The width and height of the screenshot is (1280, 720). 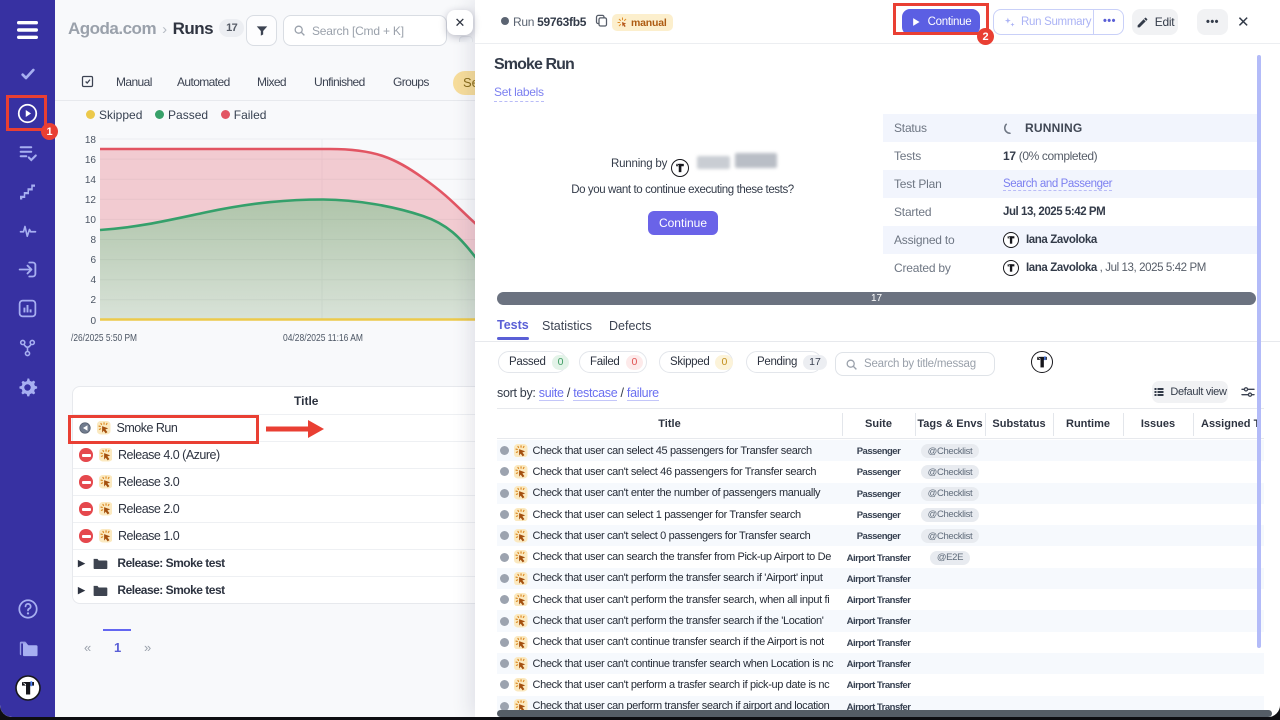 What do you see at coordinates (91, 220) in the screenshot?
I see `svg-text: 10` at bounding box center [91, 220].